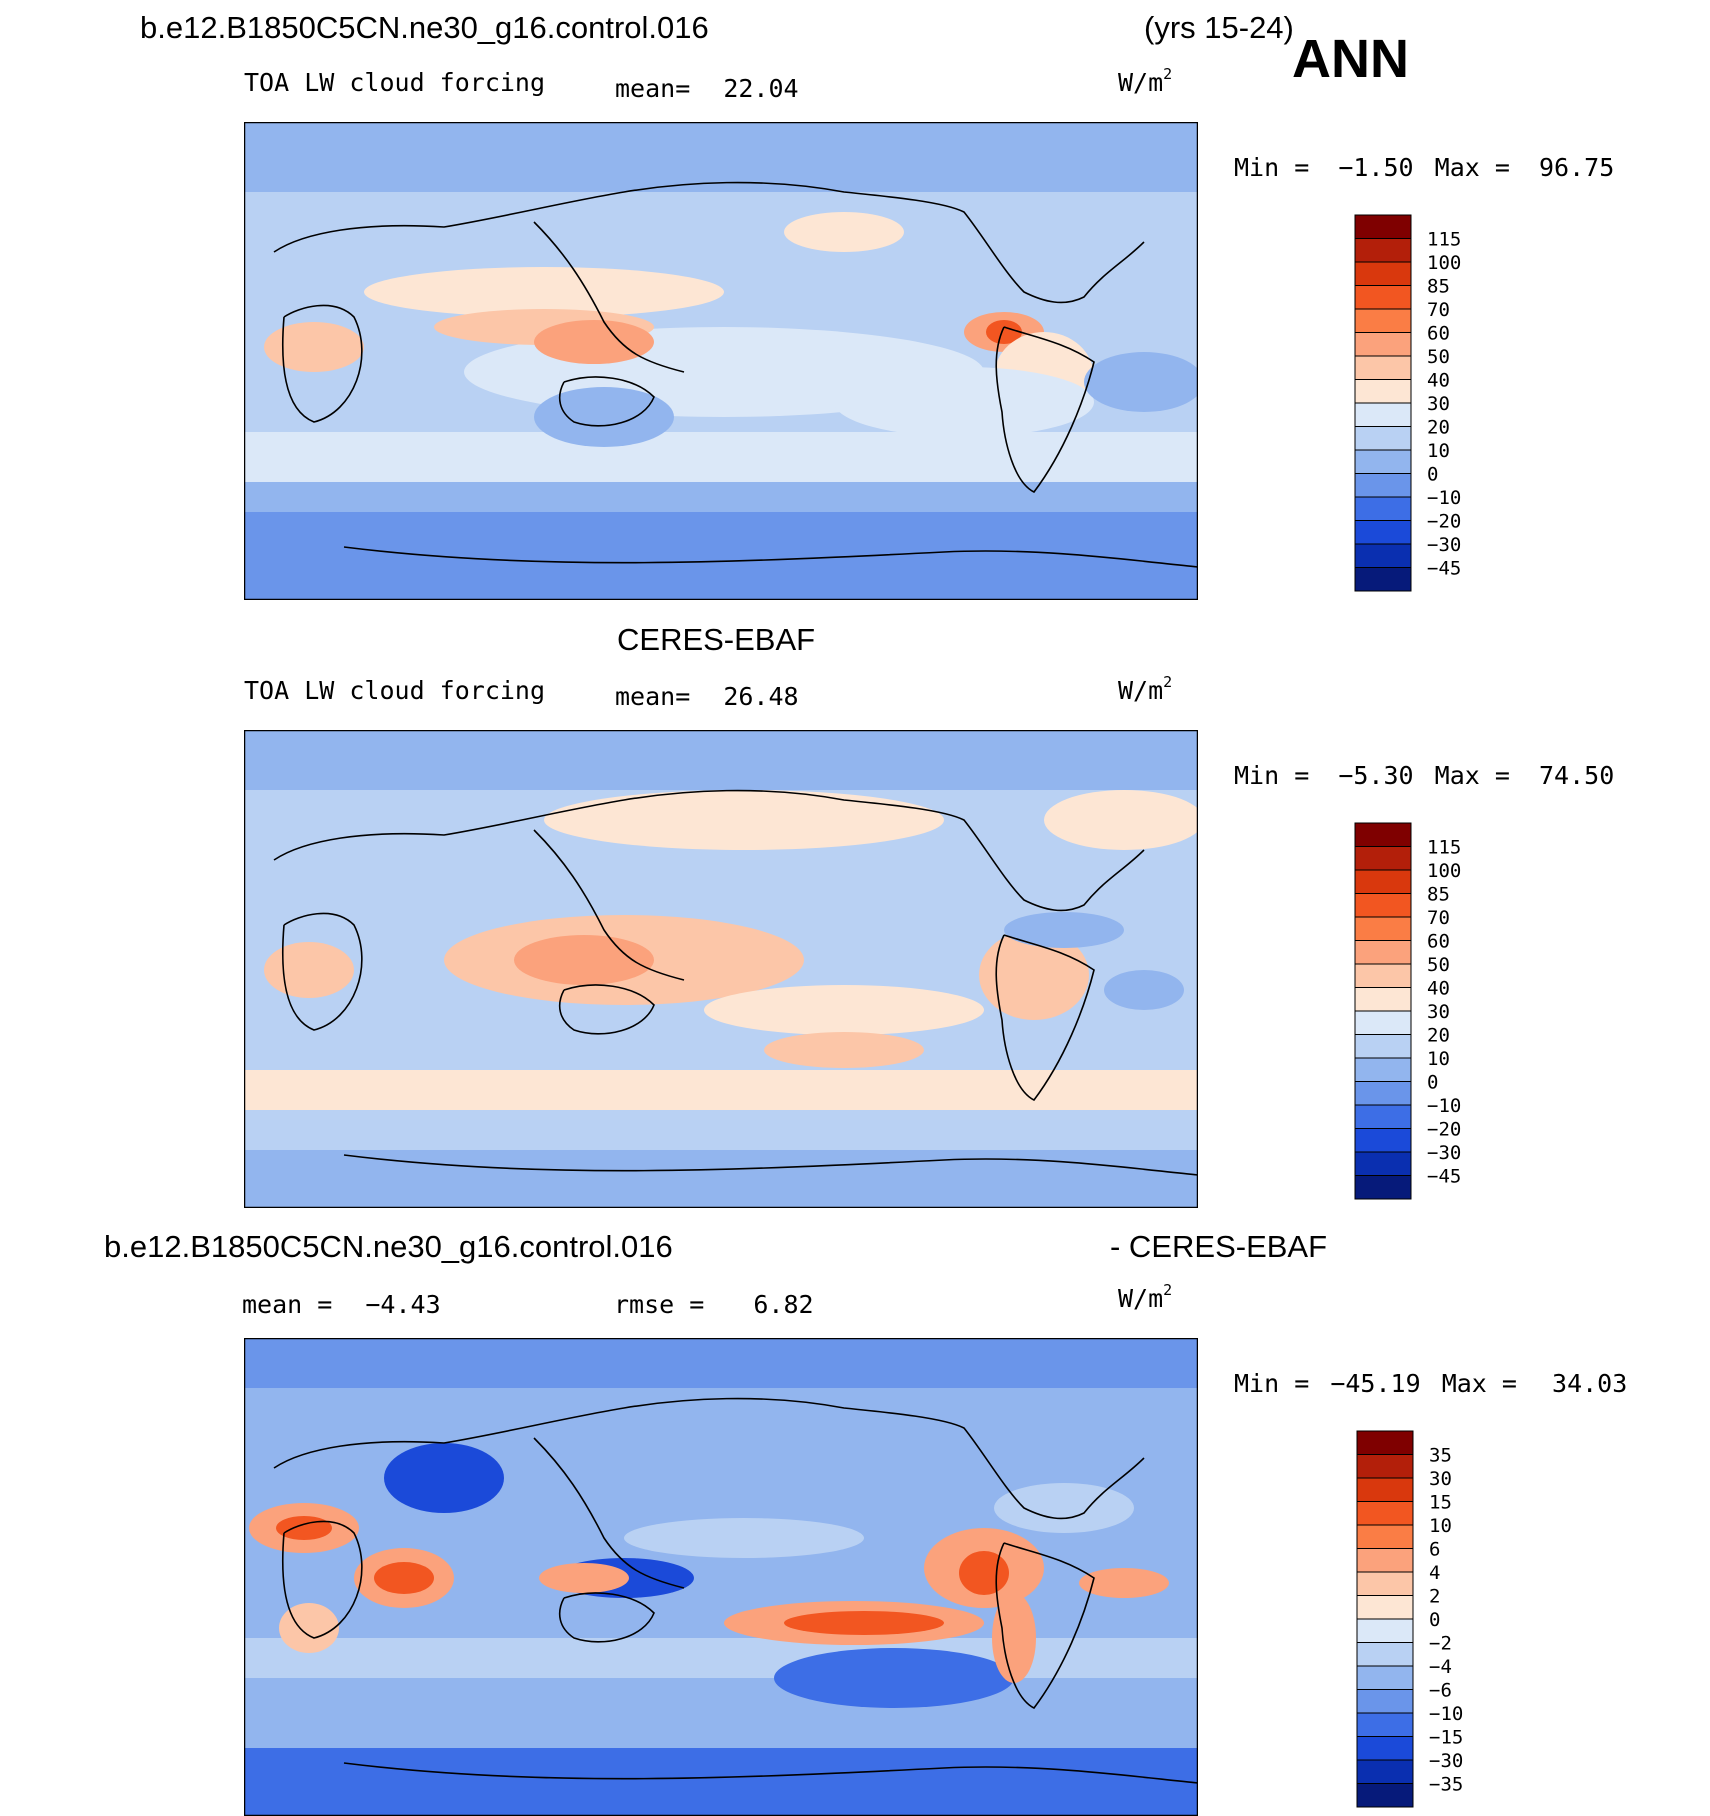 This screenshot has width=1710, height=1816. Describe the element at coordinates (1576, 167) in the screenshot. I see `max-value: 96.75` at that location.